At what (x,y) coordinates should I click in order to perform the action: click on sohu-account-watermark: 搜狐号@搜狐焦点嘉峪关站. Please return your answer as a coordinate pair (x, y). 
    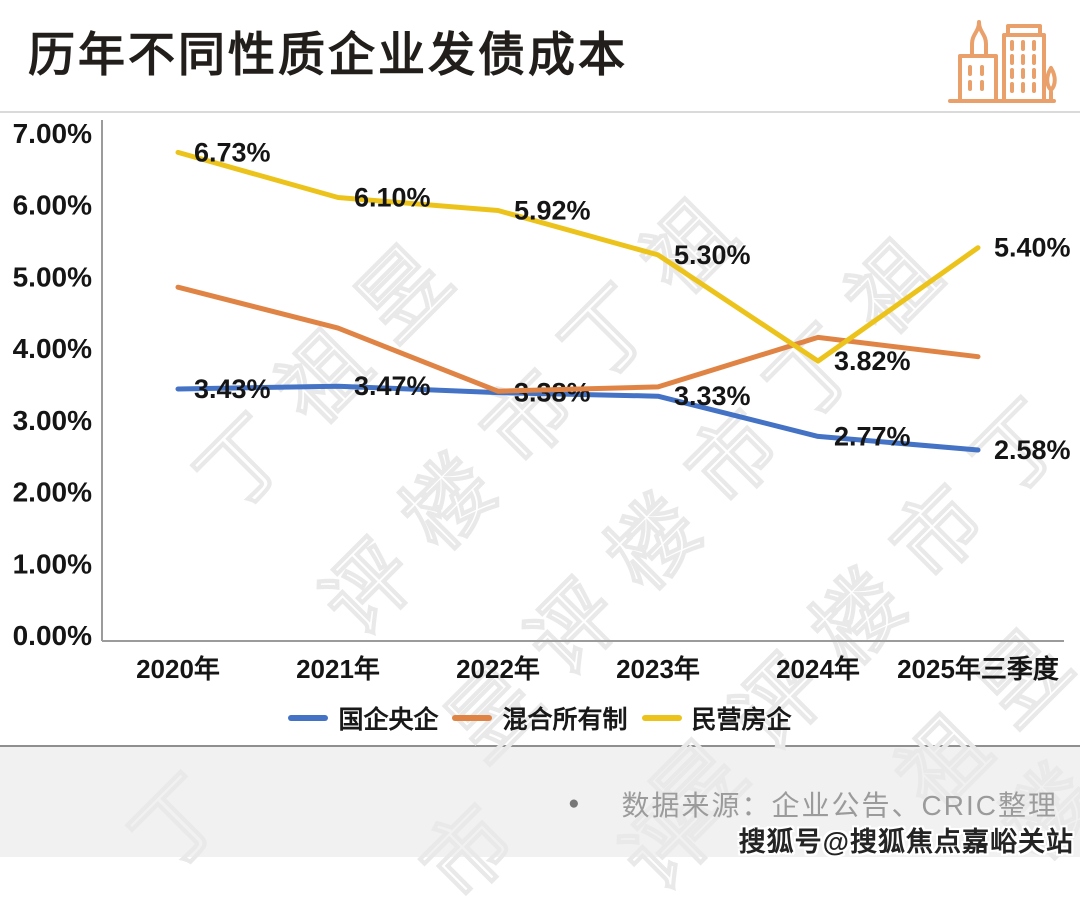
    Looking at the image, I should click on (906, 842).